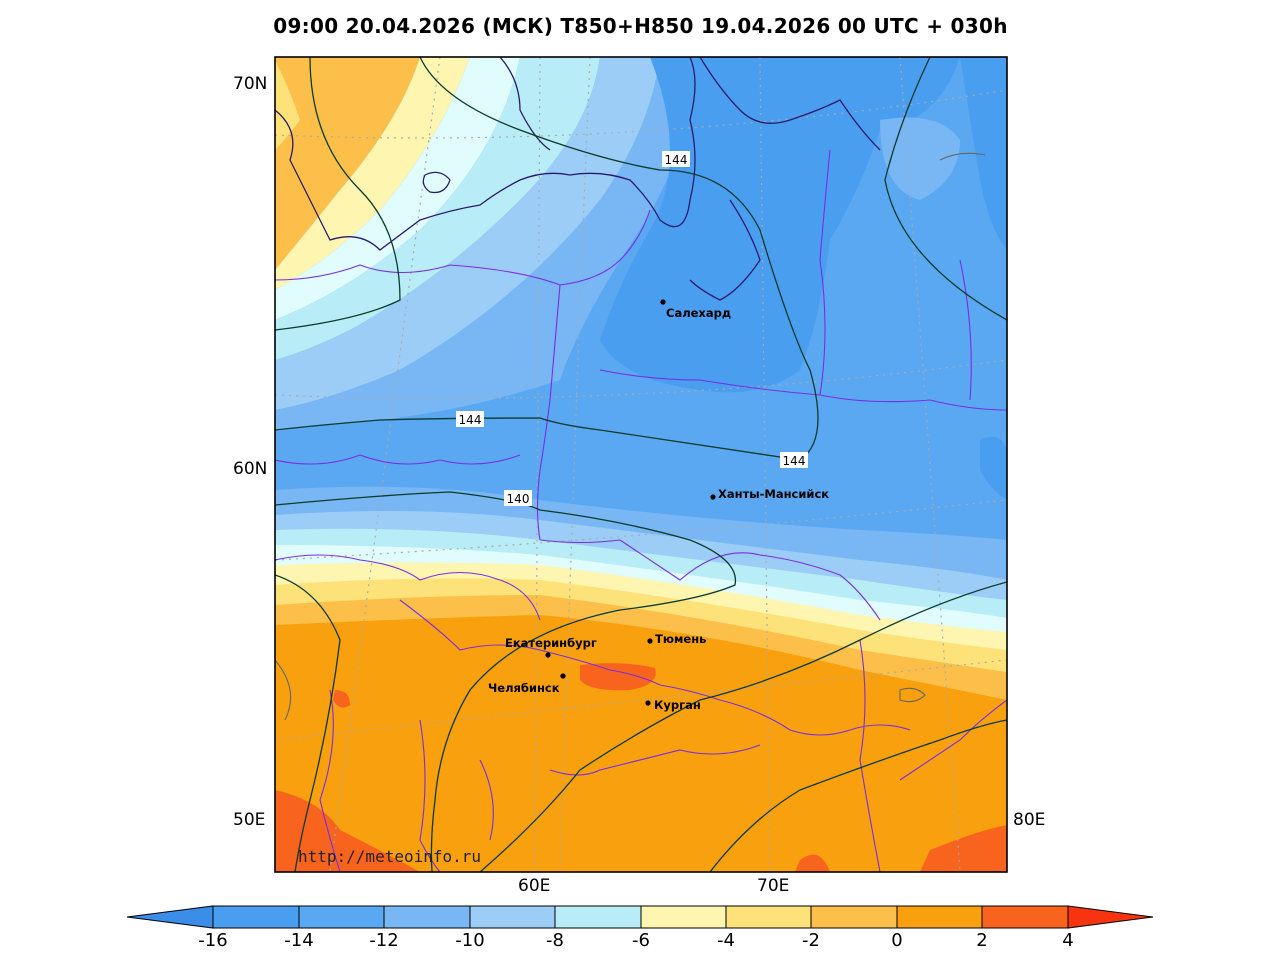  Describe the element at coordinates (389, 856) in the screenshot. I see `watermark-url: http://meteoinfo.ru` at that location.